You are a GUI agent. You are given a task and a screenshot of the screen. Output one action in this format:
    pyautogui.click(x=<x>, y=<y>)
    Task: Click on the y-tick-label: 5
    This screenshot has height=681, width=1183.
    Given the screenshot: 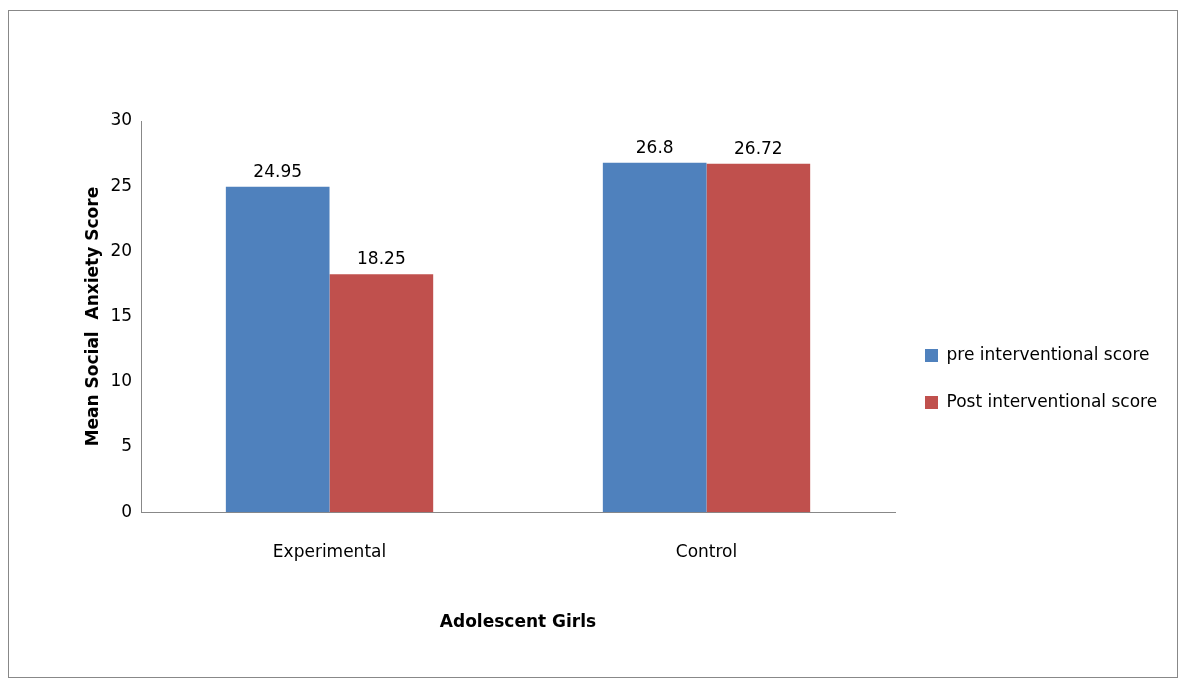 What is the action you would take?
    pyautogui.click(x=127, y=445)
    